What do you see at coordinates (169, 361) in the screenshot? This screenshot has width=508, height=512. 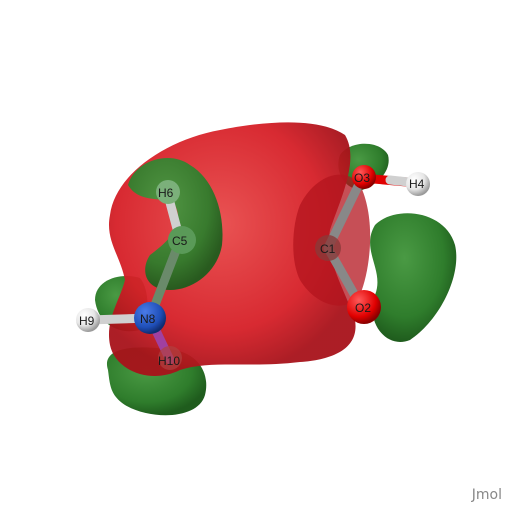 I see `label-H10: H10` at bounding box center [169, 361].